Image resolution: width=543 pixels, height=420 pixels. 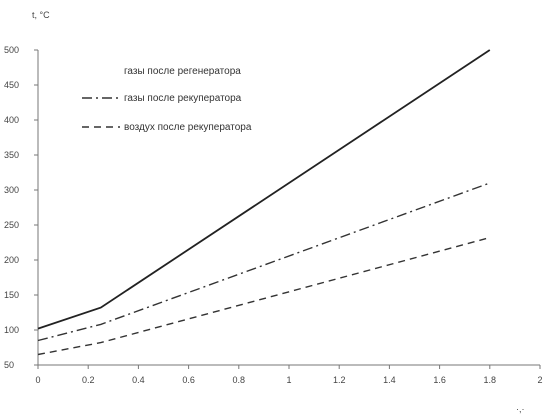 I want to click on y-tick-label: 500, so click(x=11, y=50).